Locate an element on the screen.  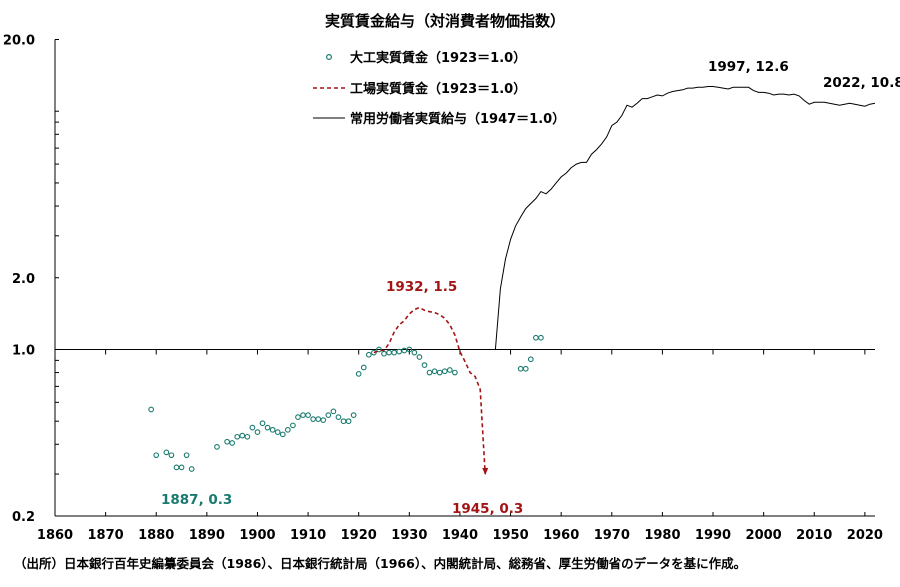
x-tick-label: 1960 is located at coordinates (561, 535).